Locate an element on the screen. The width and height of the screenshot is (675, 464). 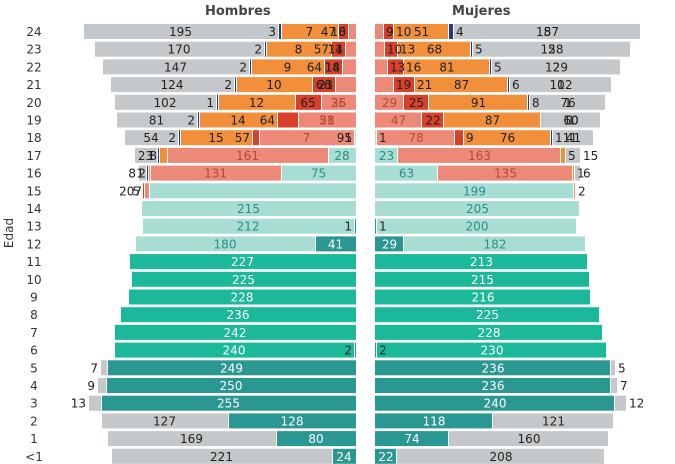
men-value-label: 26 is located at coordinates (338, 103).